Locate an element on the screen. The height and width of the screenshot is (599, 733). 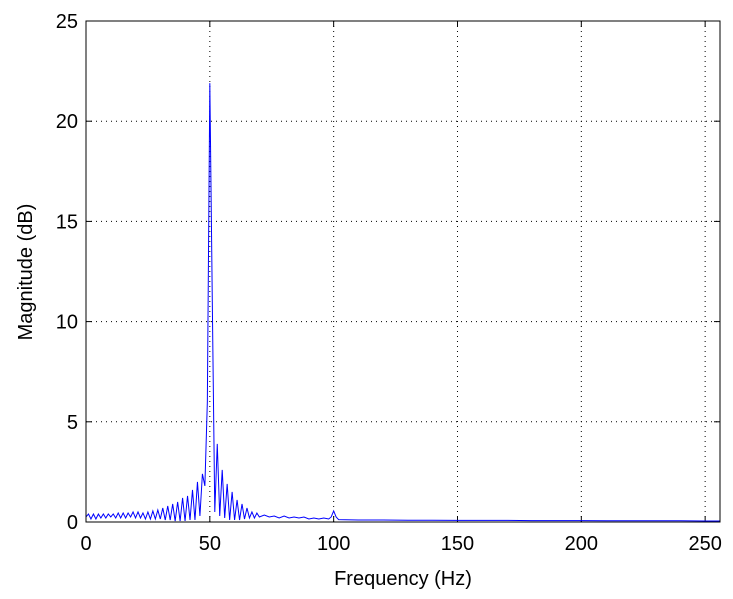
x-tick-label: 0 is located at coordinates (85, 544).